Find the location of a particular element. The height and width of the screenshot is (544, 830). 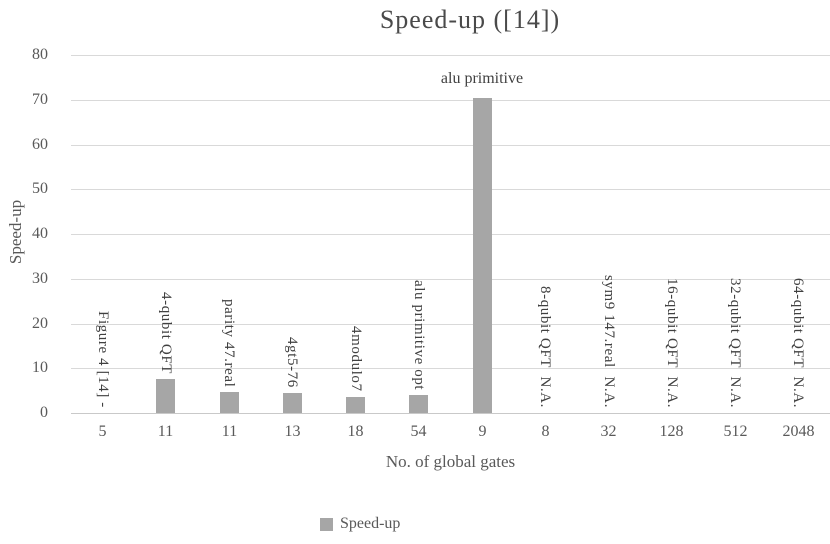

x-tick-label: 13 is located at coordinates (292, 431).